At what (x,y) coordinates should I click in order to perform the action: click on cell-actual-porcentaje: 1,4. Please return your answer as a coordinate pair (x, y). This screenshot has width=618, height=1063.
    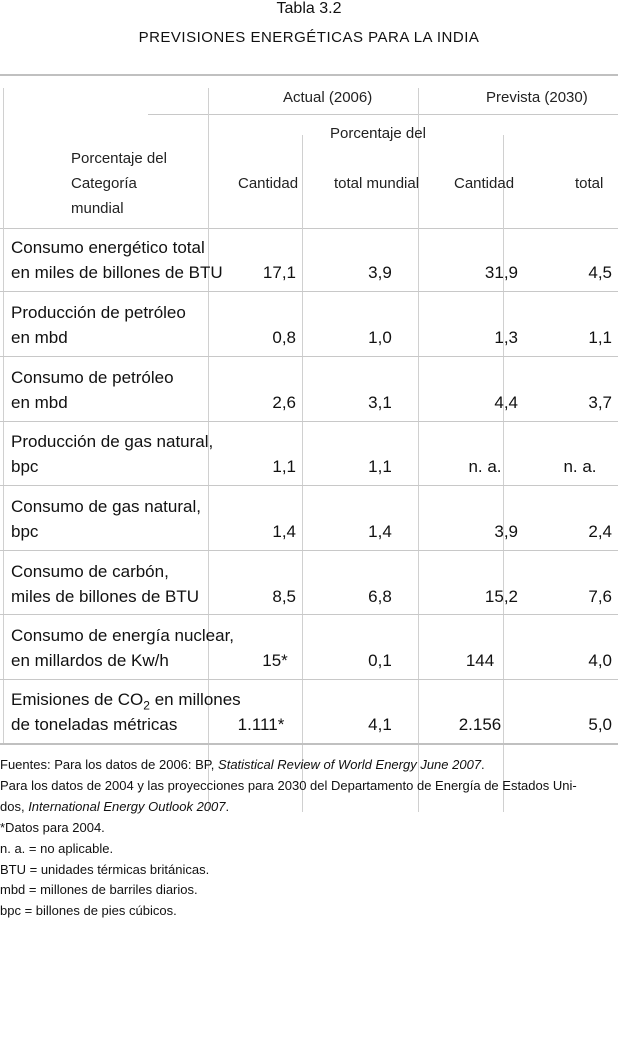
    Looking at the image, I should click on (380, 531).